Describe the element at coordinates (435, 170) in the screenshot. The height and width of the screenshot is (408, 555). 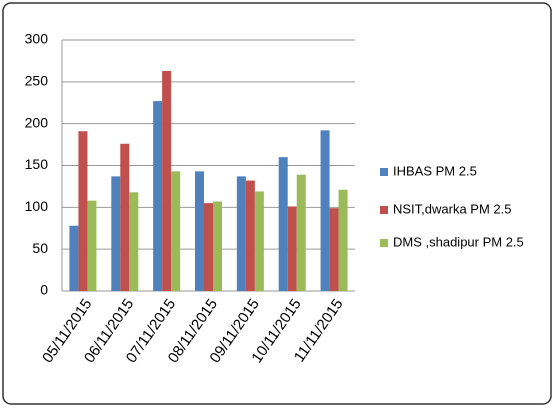
I see `legend-label: IHBAS PM 2.5` at that location.